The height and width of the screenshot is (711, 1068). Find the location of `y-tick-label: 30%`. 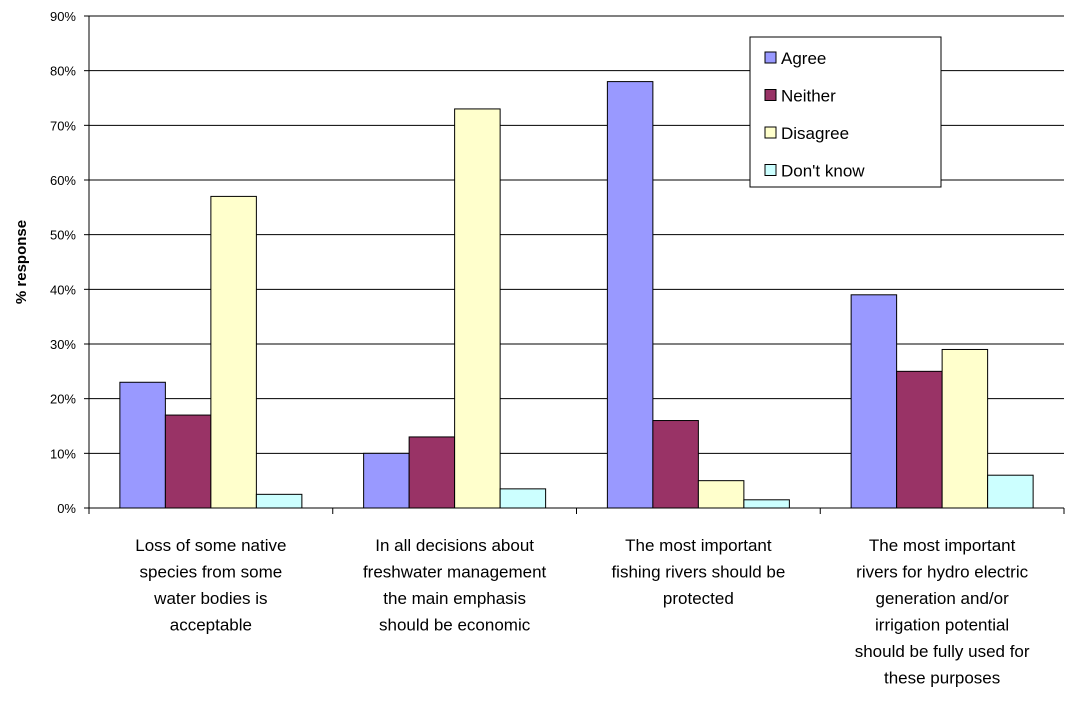

y-tick-label: 30% is located at coordinates (63, 344).